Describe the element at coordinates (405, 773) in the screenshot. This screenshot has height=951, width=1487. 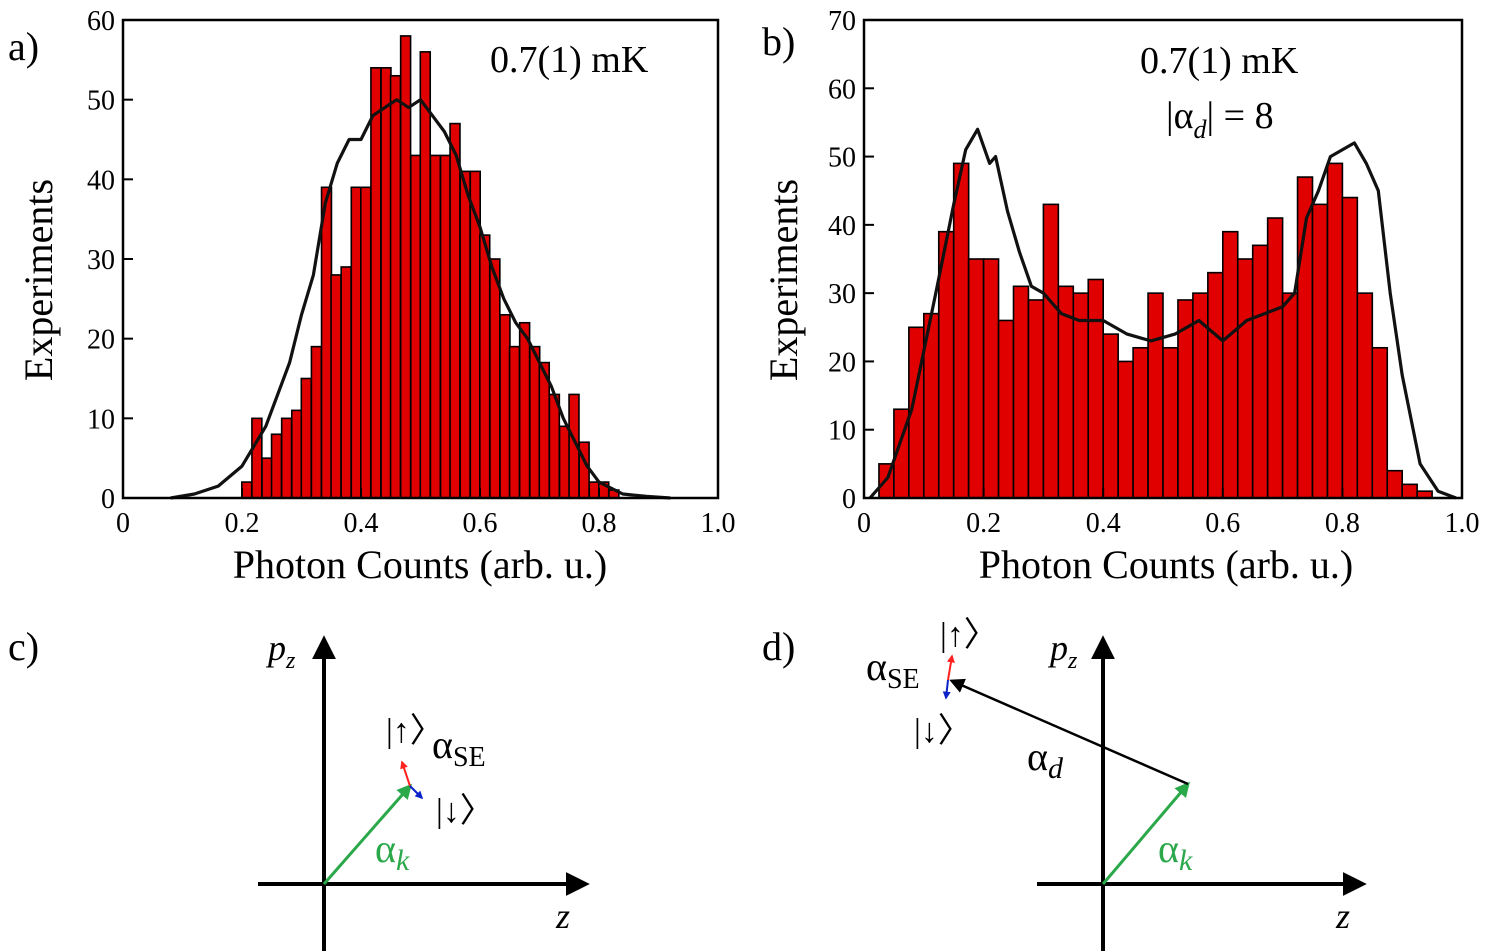
I see `up-arrow-c` at that location.